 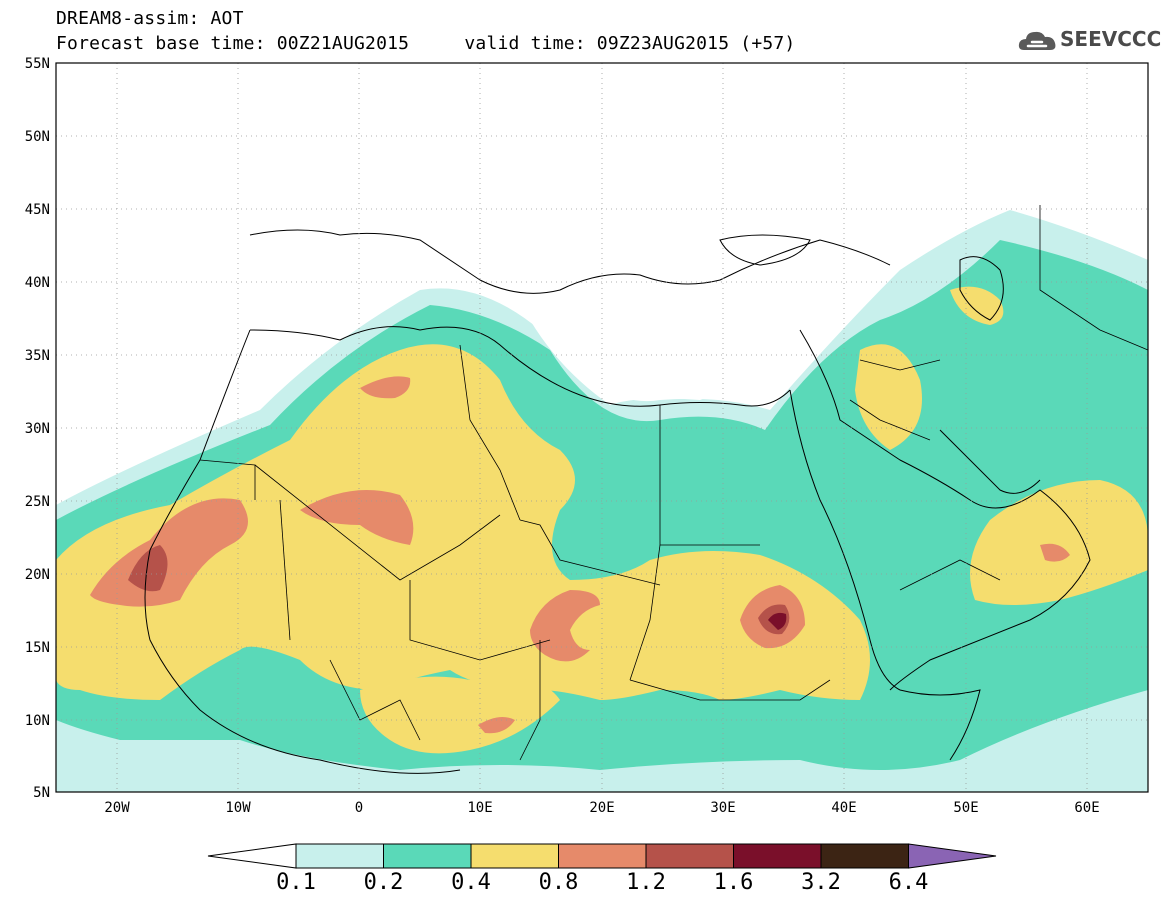 What do you see at coordinates (385, 387) in the screenshot?
I see `aot-contour-0.8-algeria` at bounding box center [385, 387].